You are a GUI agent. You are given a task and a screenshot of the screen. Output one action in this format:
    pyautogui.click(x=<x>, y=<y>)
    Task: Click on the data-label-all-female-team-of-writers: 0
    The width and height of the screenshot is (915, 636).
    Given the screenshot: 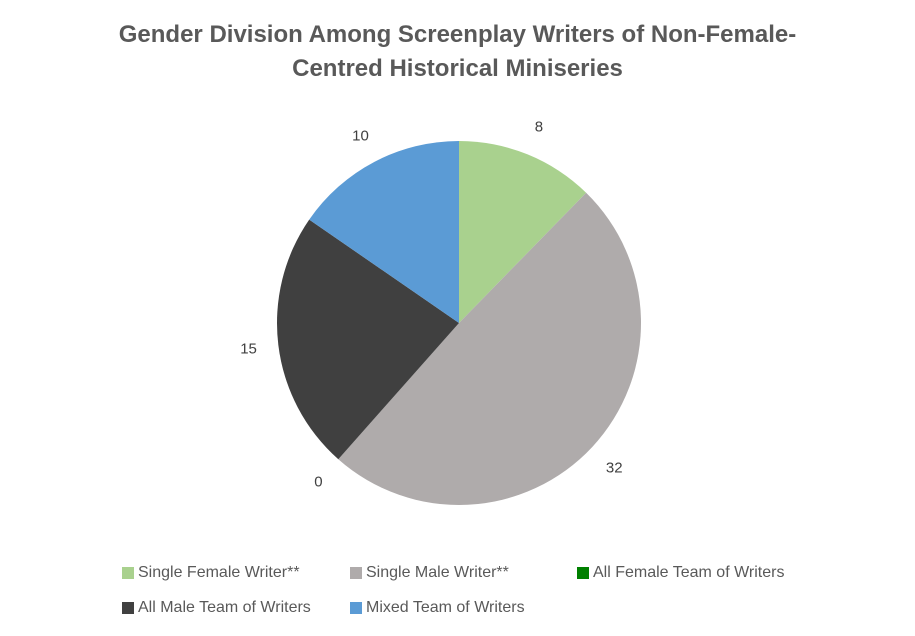 What is the action you would take?
    pyautogui.click(x=318, y=482)
    